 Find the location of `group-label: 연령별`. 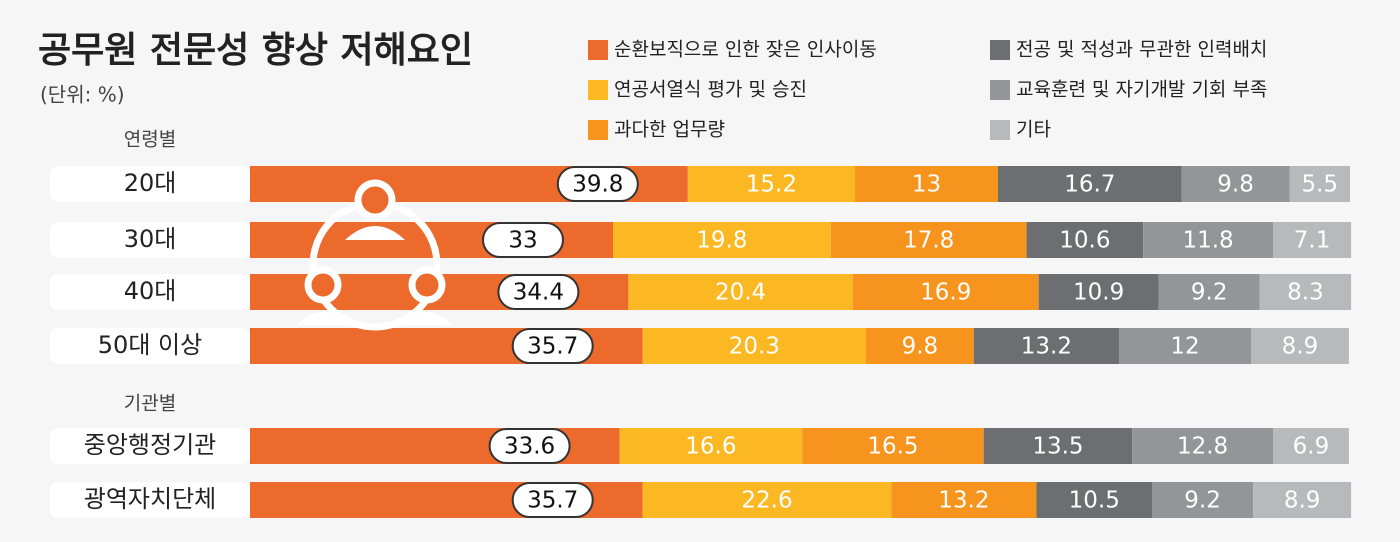

group-label: 연령별 is located at coordinates (150, 140).